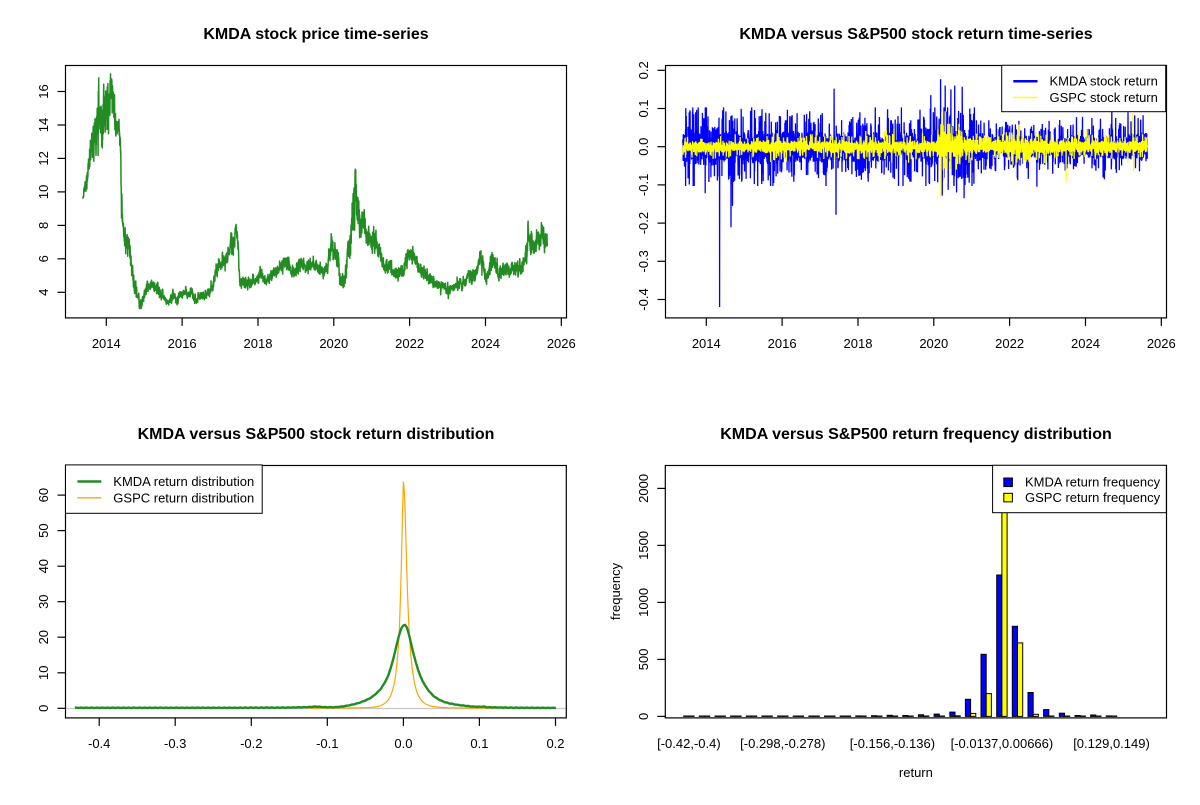 The width and height of the screenshot is (1200, 805). Describe the element at coordinates (43, 530) in the screenshot. I see `svg-text: 50` at that location.